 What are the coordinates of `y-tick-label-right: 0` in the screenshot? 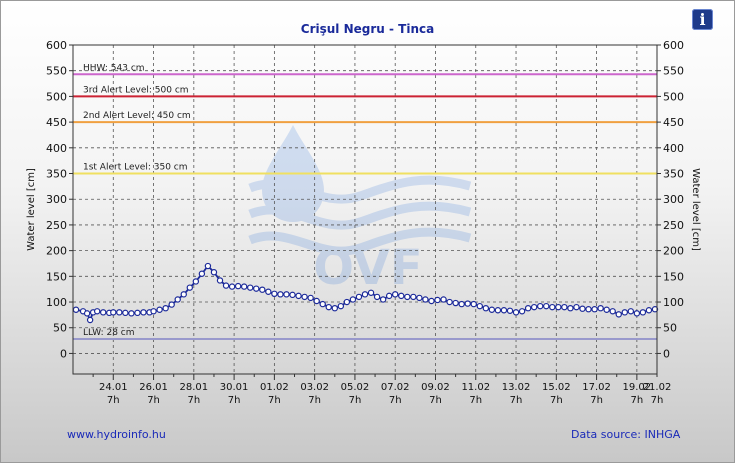 It's located at (666, 353).